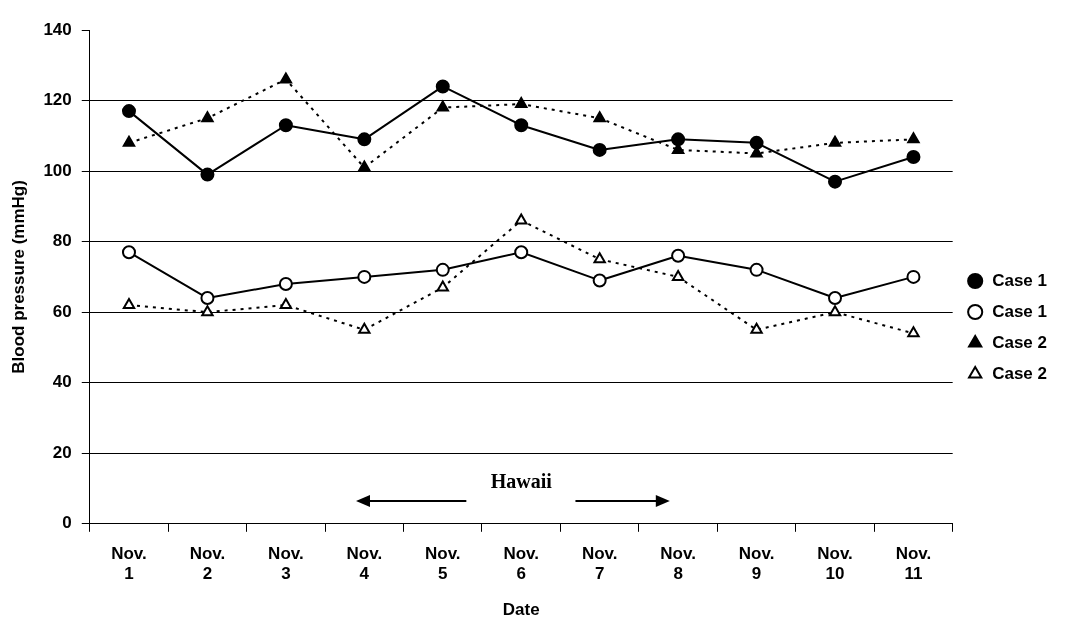 The width and height of the screenshot is (1067, 630). I want to click on x-tick-label: Nov. 4, so click(364, 563).